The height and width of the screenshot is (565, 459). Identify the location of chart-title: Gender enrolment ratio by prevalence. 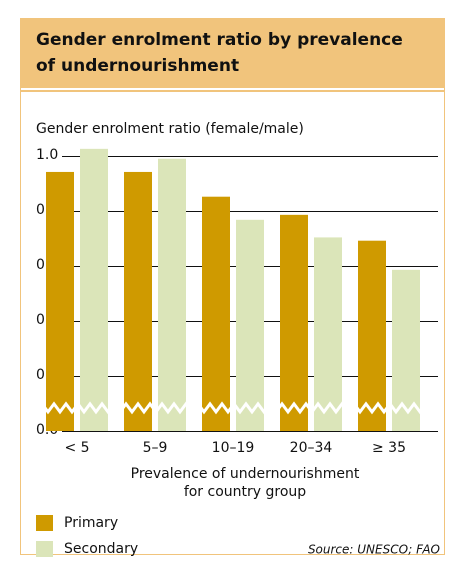
(219, 40).